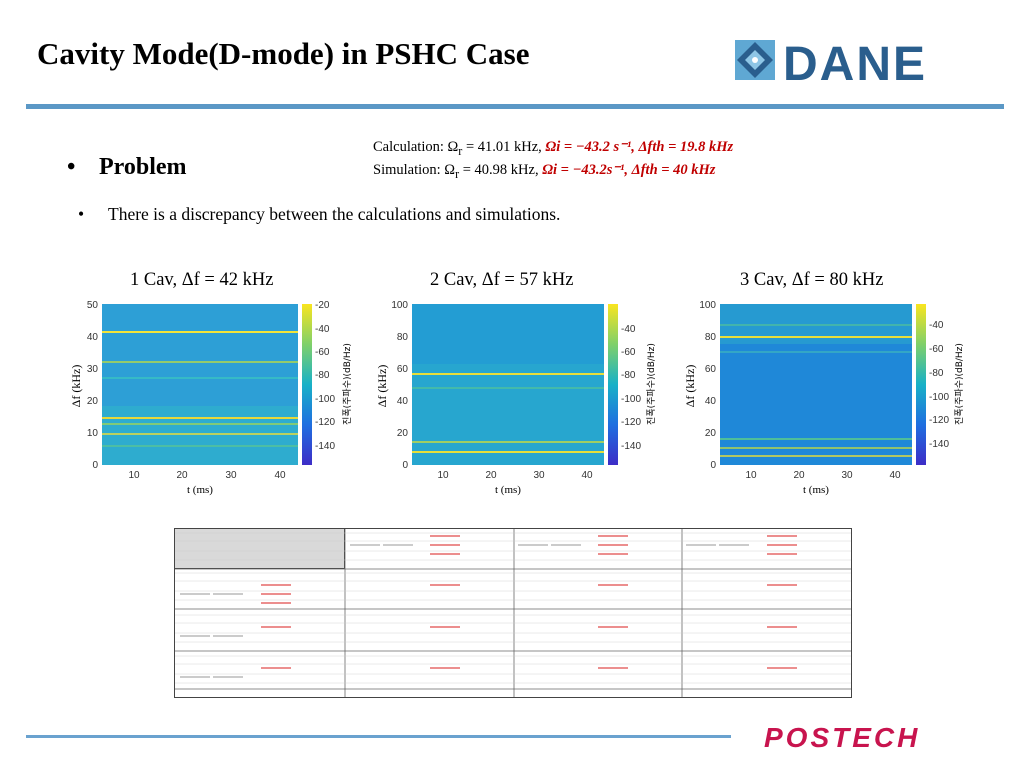 The image size is (1024, 768). I want to click on dane-logo: DANE, so click(831, 62).